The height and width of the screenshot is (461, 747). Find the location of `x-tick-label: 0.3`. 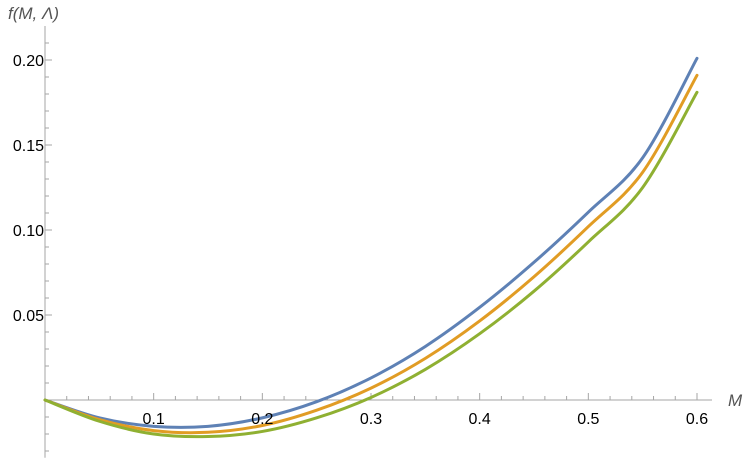

x-tick-label: 0.3 is located at coordinates (371, 419).